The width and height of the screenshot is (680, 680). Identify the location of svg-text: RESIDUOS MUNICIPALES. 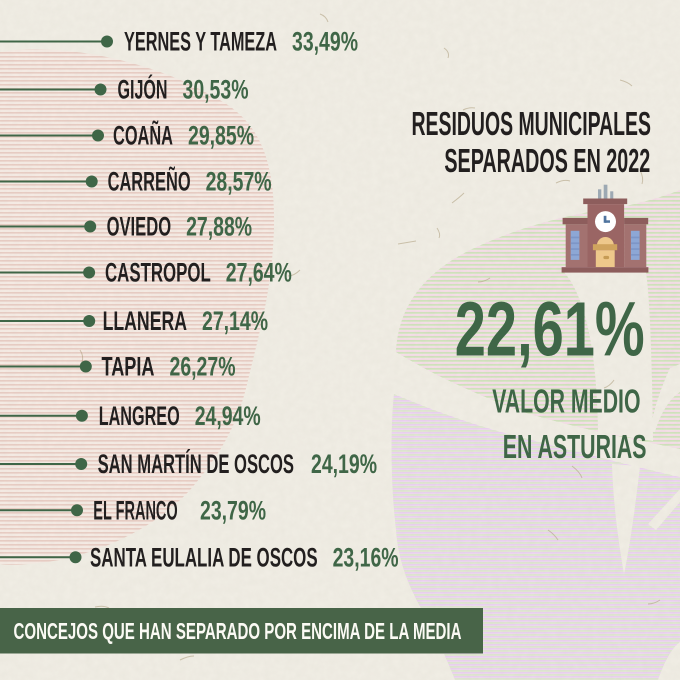
(532, 123).